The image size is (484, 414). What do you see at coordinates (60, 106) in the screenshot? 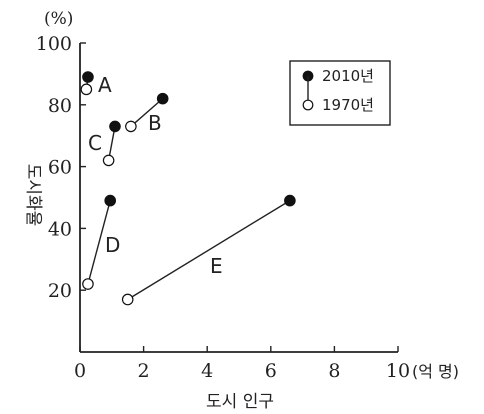
I see `y-tick-label: 80` at bounding box center [60, 106].